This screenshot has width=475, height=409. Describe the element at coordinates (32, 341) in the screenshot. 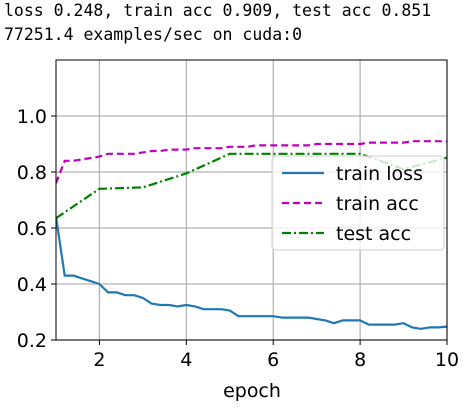

I see `y-tick-label: 0.2` at that location.